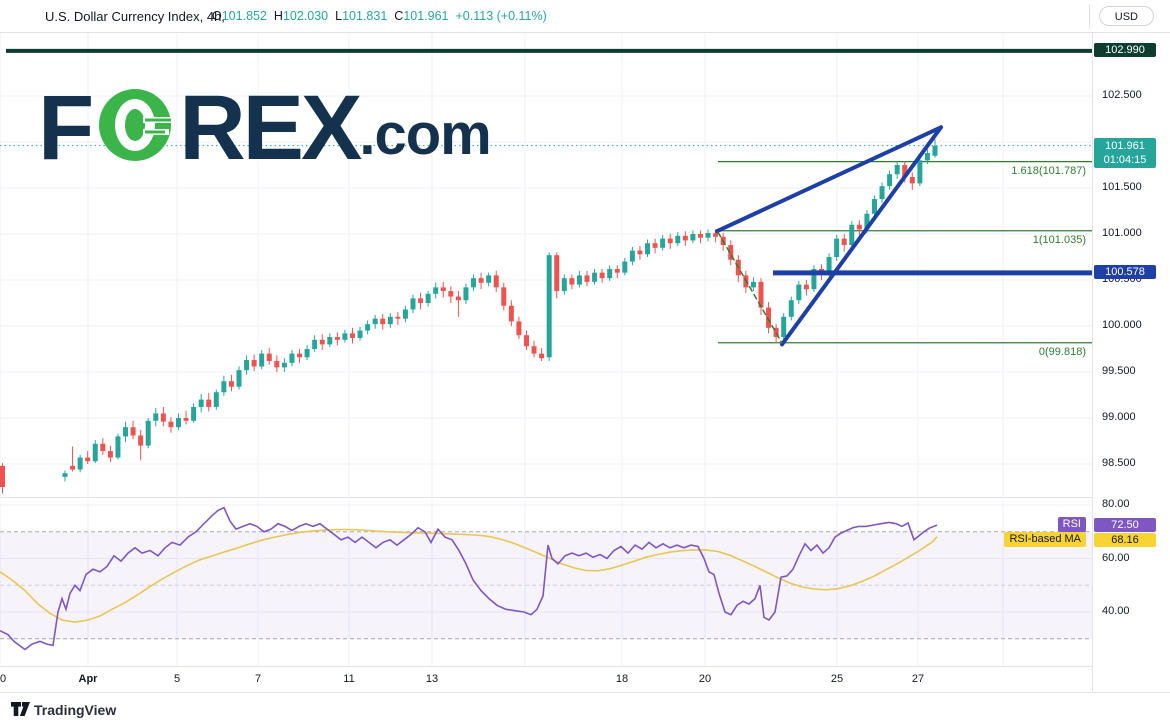 The width and height of the screenshot is (1170, 728). Describe the element at coordinates (585, 692) in the screenshot. I see `footer-border` at that location.